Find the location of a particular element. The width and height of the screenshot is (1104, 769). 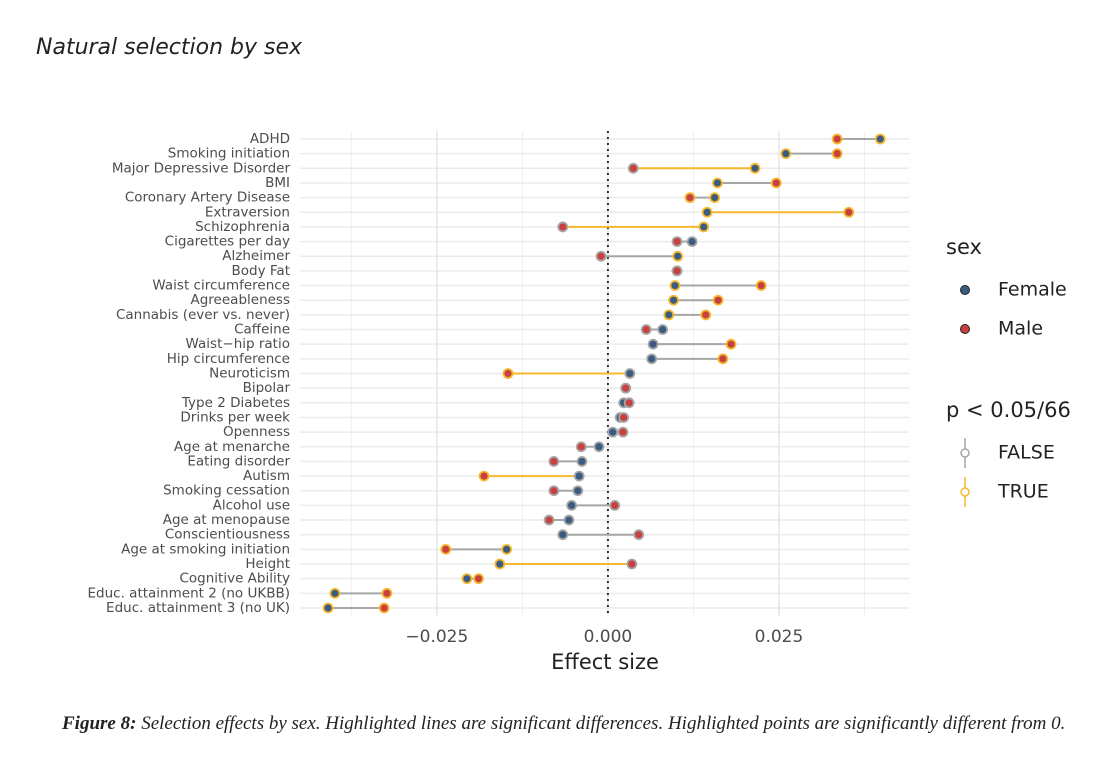

legend-title: sex is located at coordinates (964, 247).